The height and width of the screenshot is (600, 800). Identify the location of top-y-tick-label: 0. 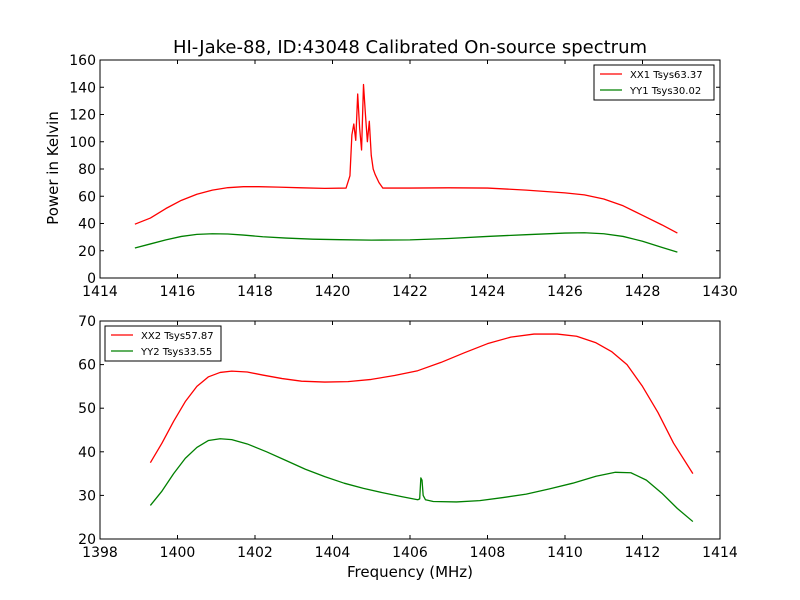
(91, 279).